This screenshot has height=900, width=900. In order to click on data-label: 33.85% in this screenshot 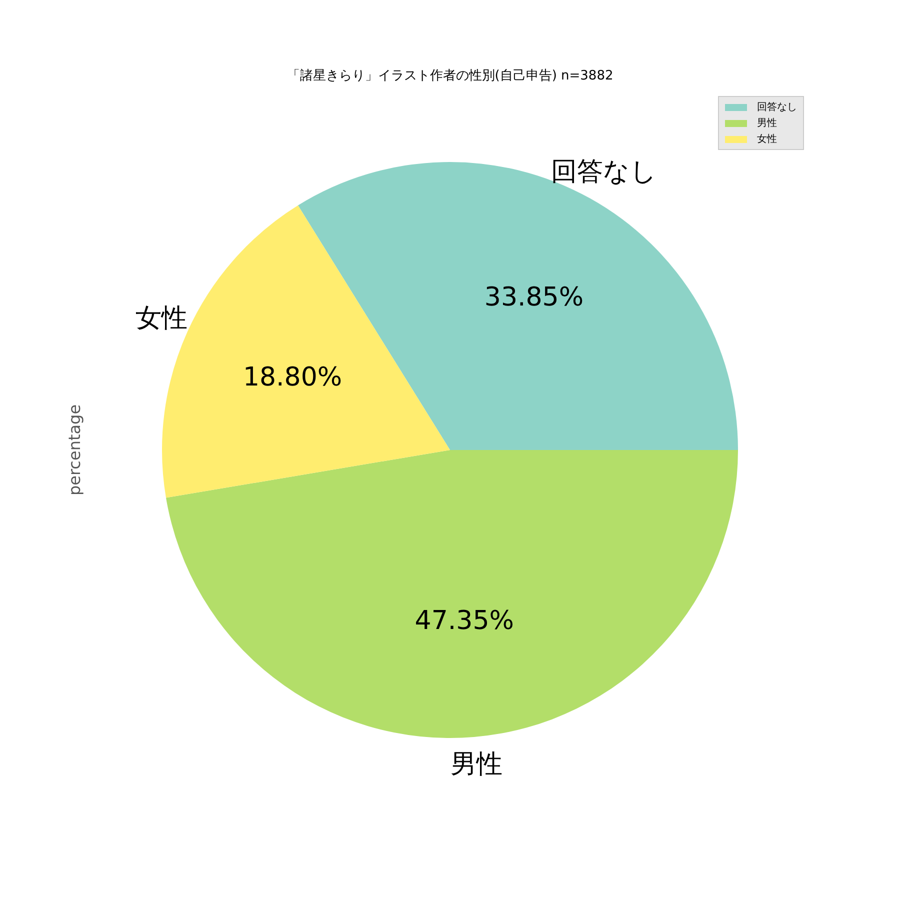, I will do `click(534, 297)`.